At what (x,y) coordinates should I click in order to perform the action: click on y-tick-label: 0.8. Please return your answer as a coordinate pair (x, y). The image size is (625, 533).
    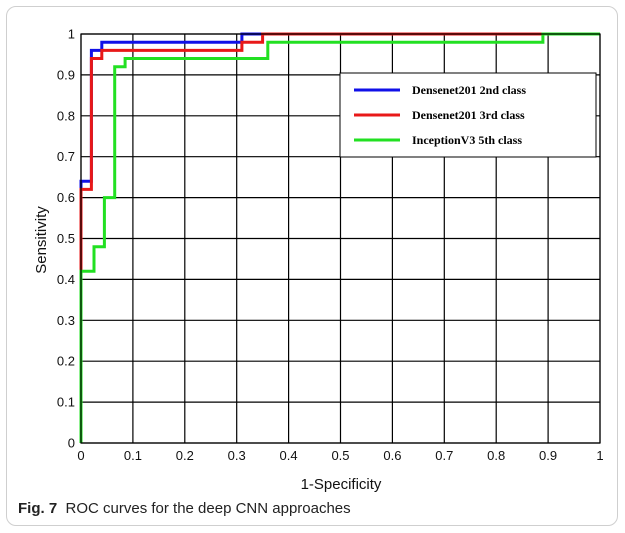
    Looking at the image, I should click on (66, 115).